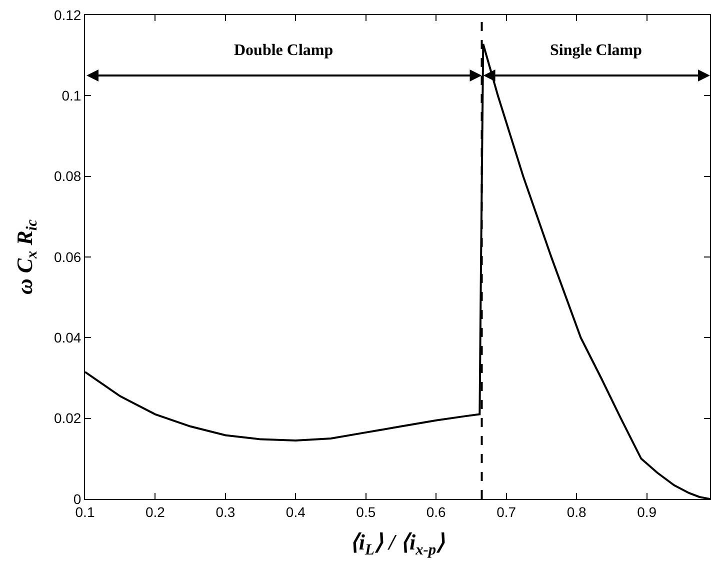 This screenshot has height=569, width=715. What do you see at coordinates (366, 512) in the screenshot?
I see `x-tick-label: 0.5` at bounding box center [366, 512].